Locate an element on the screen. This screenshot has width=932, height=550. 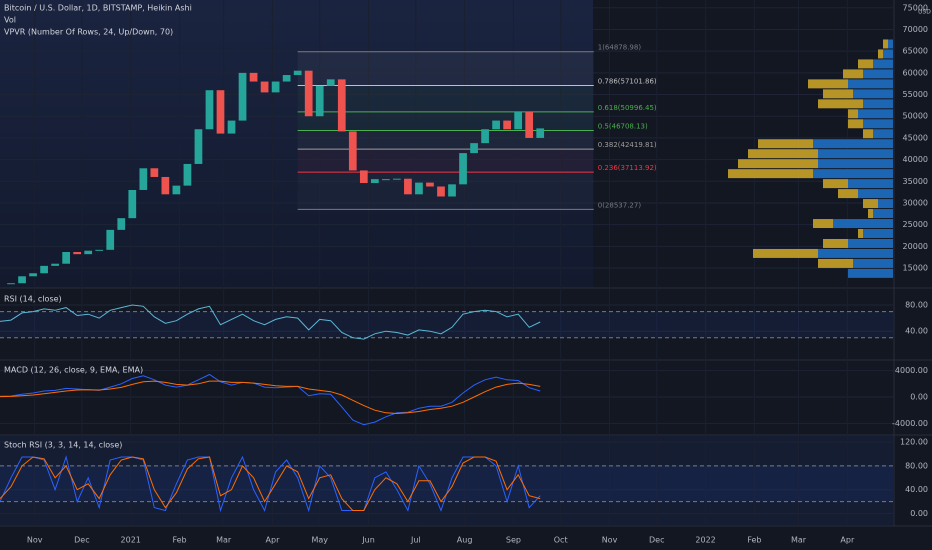
fib-label: 0.5(46708.13) is located at coordinates (623, 127).